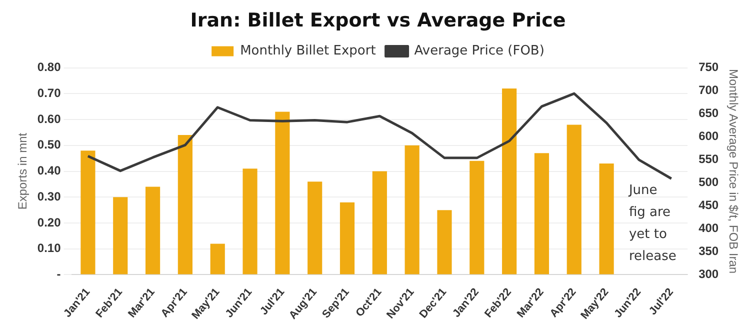 The width and height of the screenshot is (756, 333). Describe the element at coordinates (49, 67) in the screenshot. I see `y-tick-label: 0.80` at that location.